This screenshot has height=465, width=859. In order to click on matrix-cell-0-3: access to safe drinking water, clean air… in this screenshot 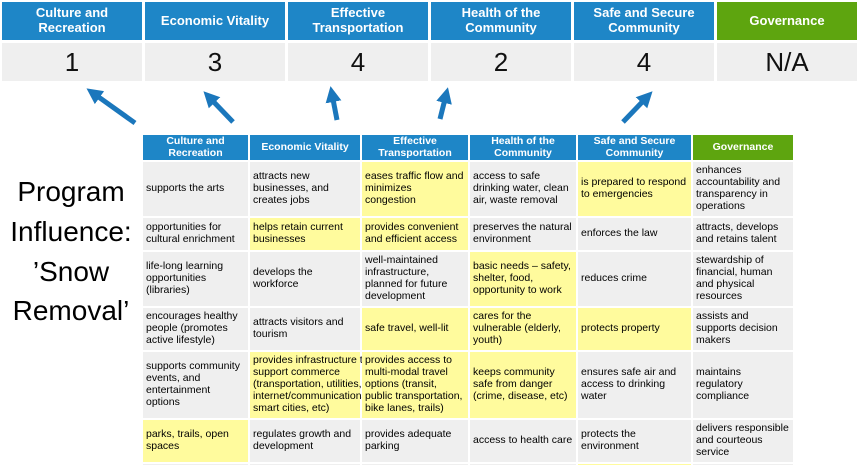, I will do `click(523, 189)`.